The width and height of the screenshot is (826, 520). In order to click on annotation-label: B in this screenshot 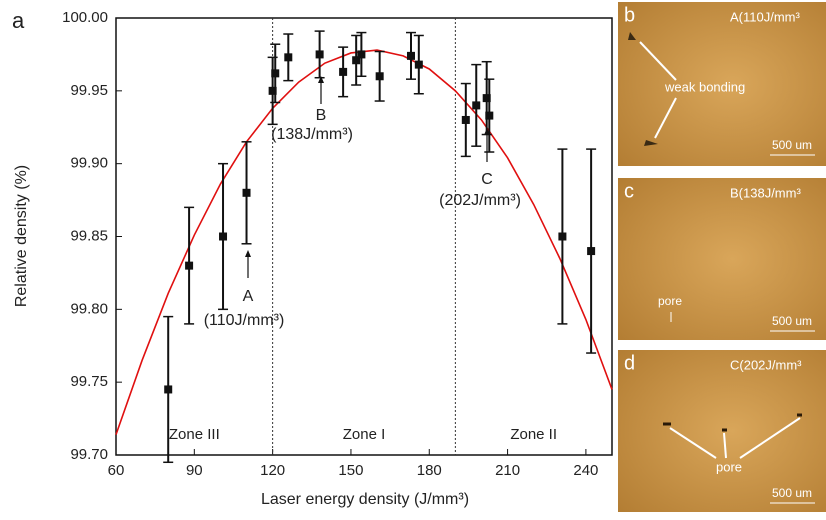, I will do `click(321, 115)`.